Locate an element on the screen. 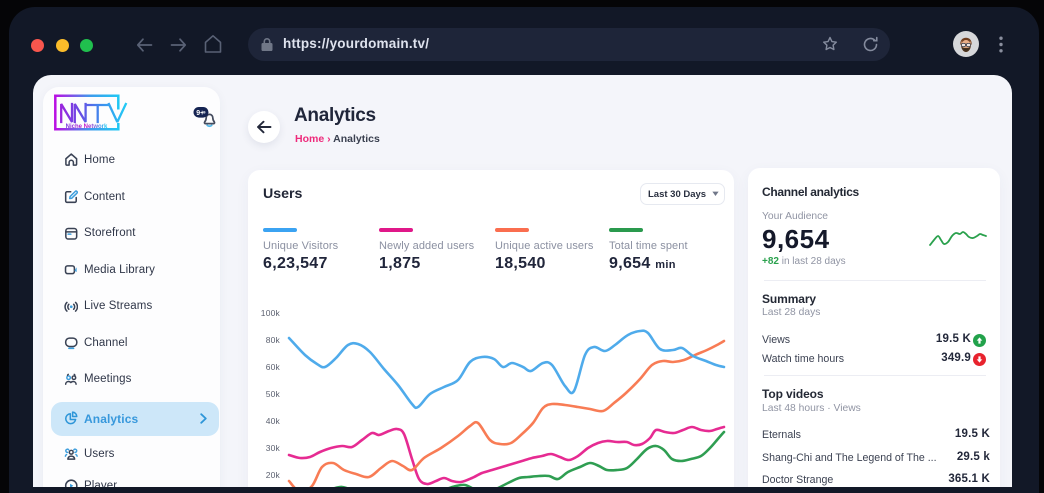  svg-text: Niche Network is located at coordinates (87, 127).